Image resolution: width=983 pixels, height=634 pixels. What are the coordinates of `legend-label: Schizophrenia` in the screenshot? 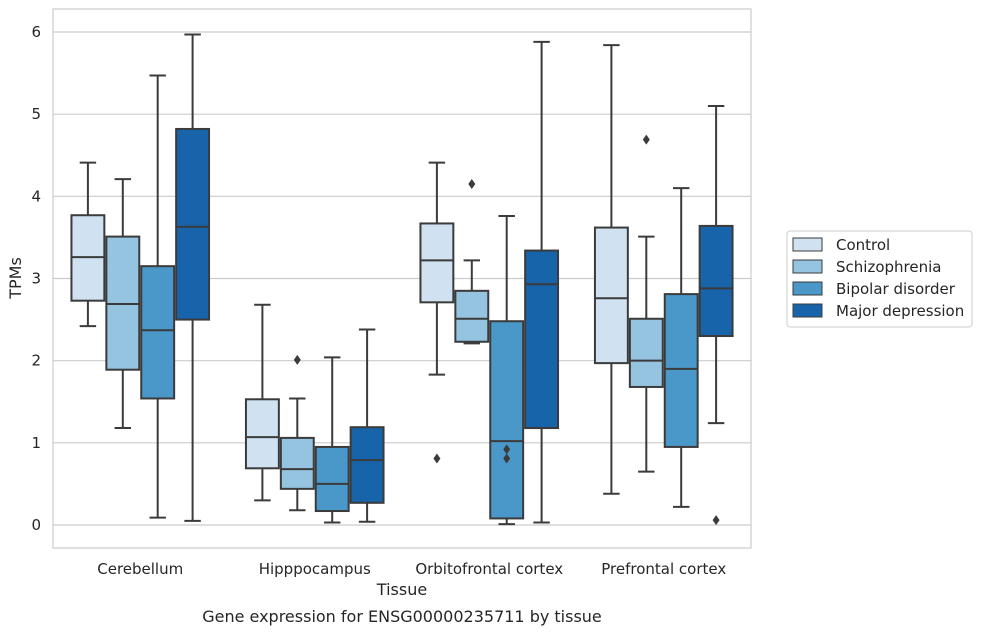 It's located at (888, 267).